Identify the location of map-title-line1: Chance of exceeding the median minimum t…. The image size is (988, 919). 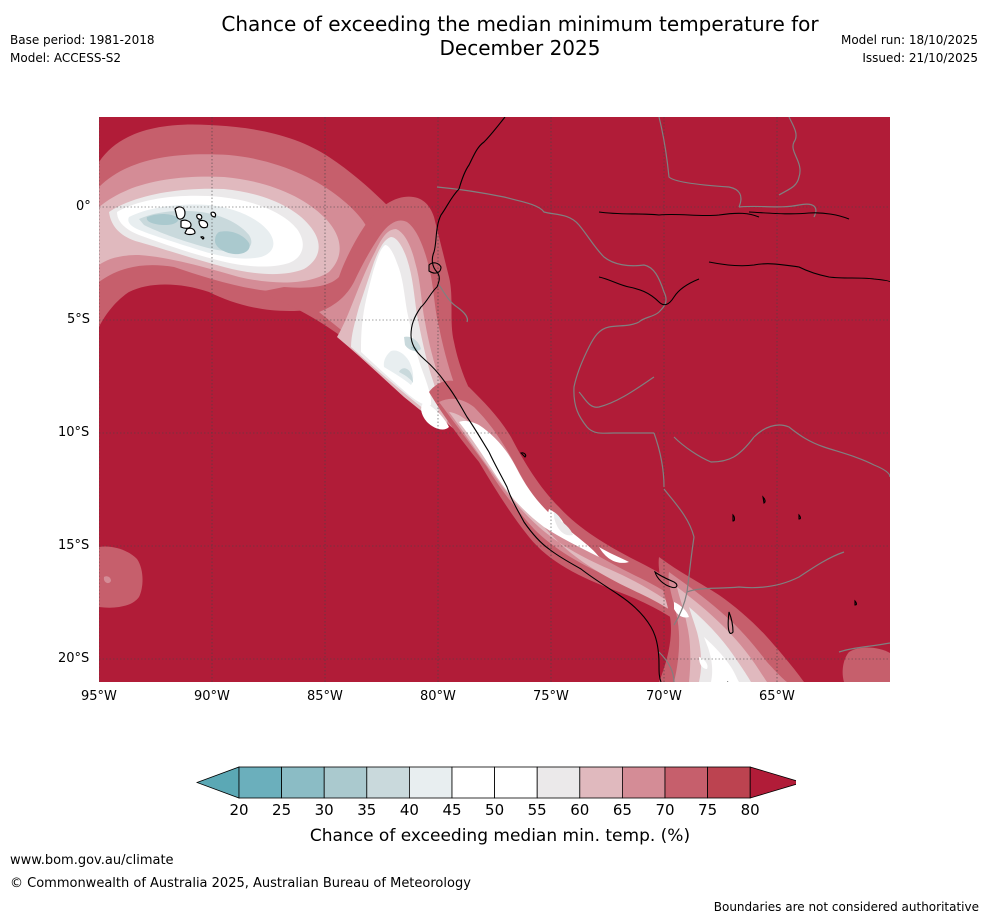
(520, 24).